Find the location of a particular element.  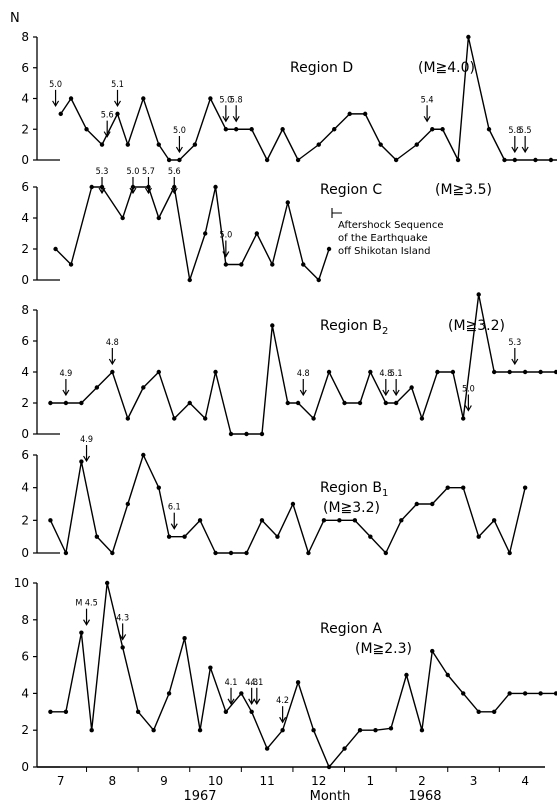

x-tick-label: 12 is located at coordinates (318, 781).